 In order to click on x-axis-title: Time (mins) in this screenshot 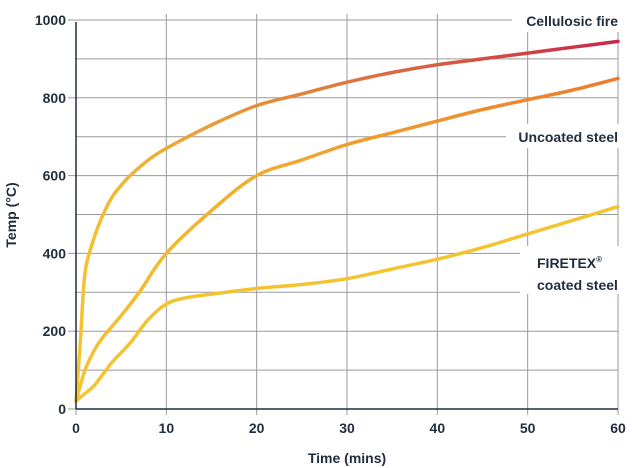, I will do `click(347, 458)`.